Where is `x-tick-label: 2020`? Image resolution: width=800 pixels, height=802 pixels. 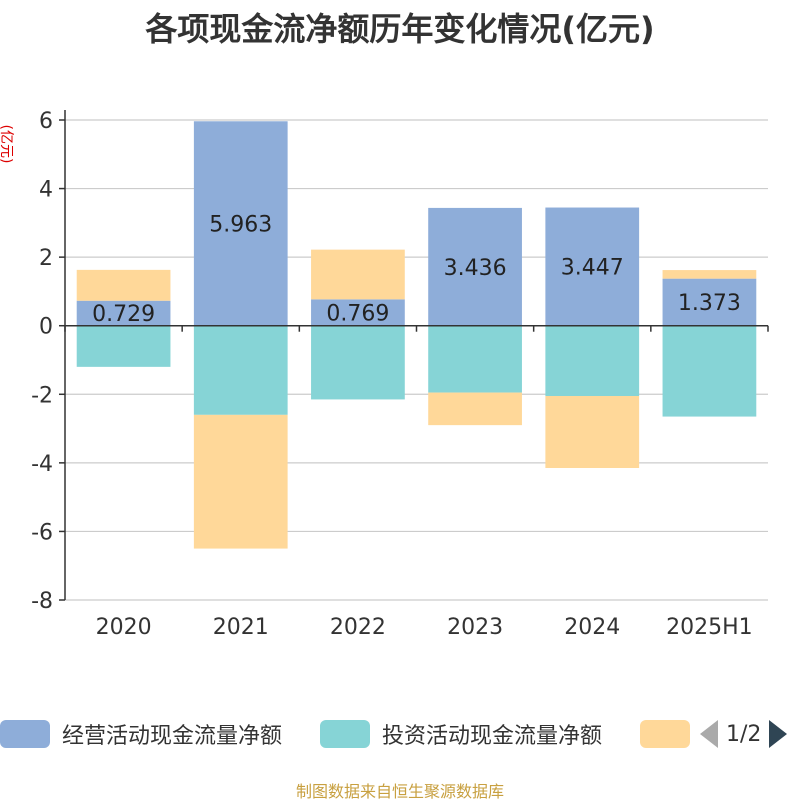
x-tick-label: 2020 is located at coordinates (124, 627).